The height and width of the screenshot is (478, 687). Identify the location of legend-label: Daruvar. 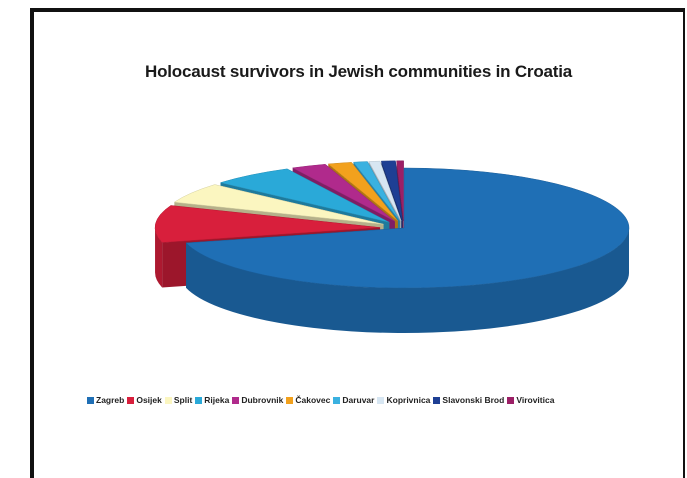
(358, 400).